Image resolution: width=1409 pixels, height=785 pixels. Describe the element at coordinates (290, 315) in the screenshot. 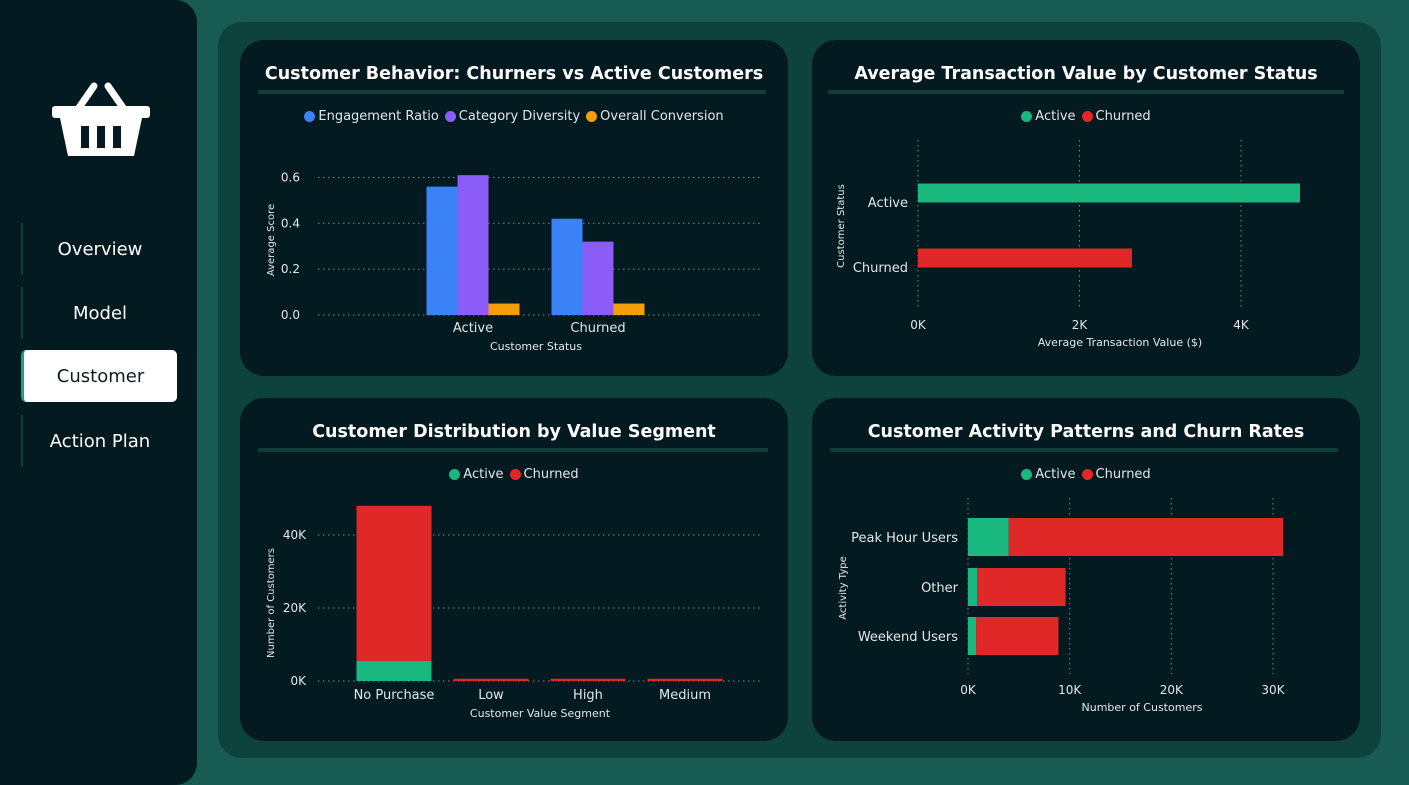

I see `y-tick-label: 0.0` at that location.